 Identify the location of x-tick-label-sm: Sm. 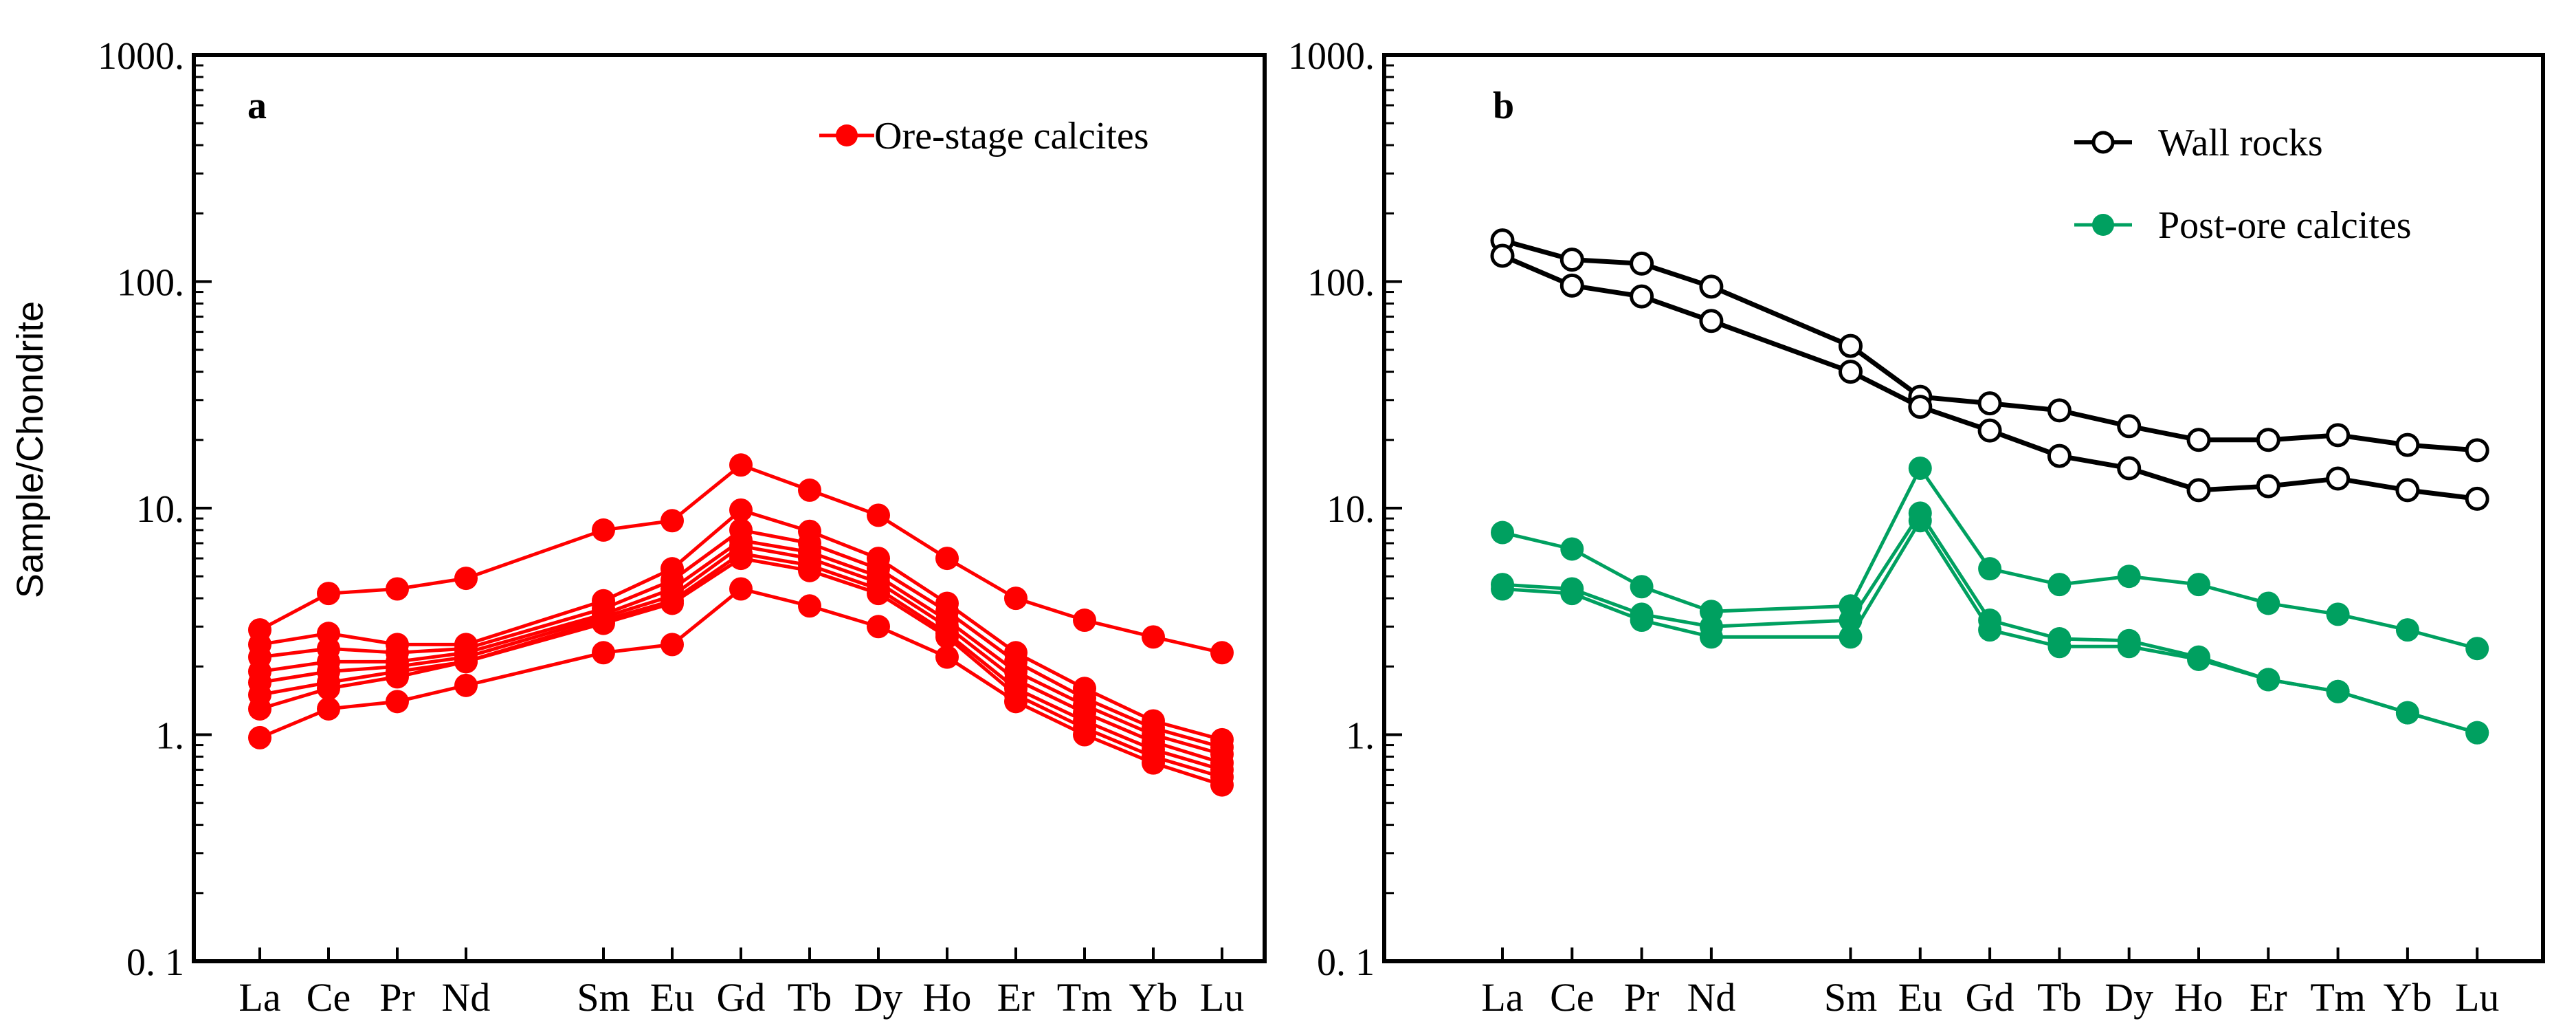
(603, 997).